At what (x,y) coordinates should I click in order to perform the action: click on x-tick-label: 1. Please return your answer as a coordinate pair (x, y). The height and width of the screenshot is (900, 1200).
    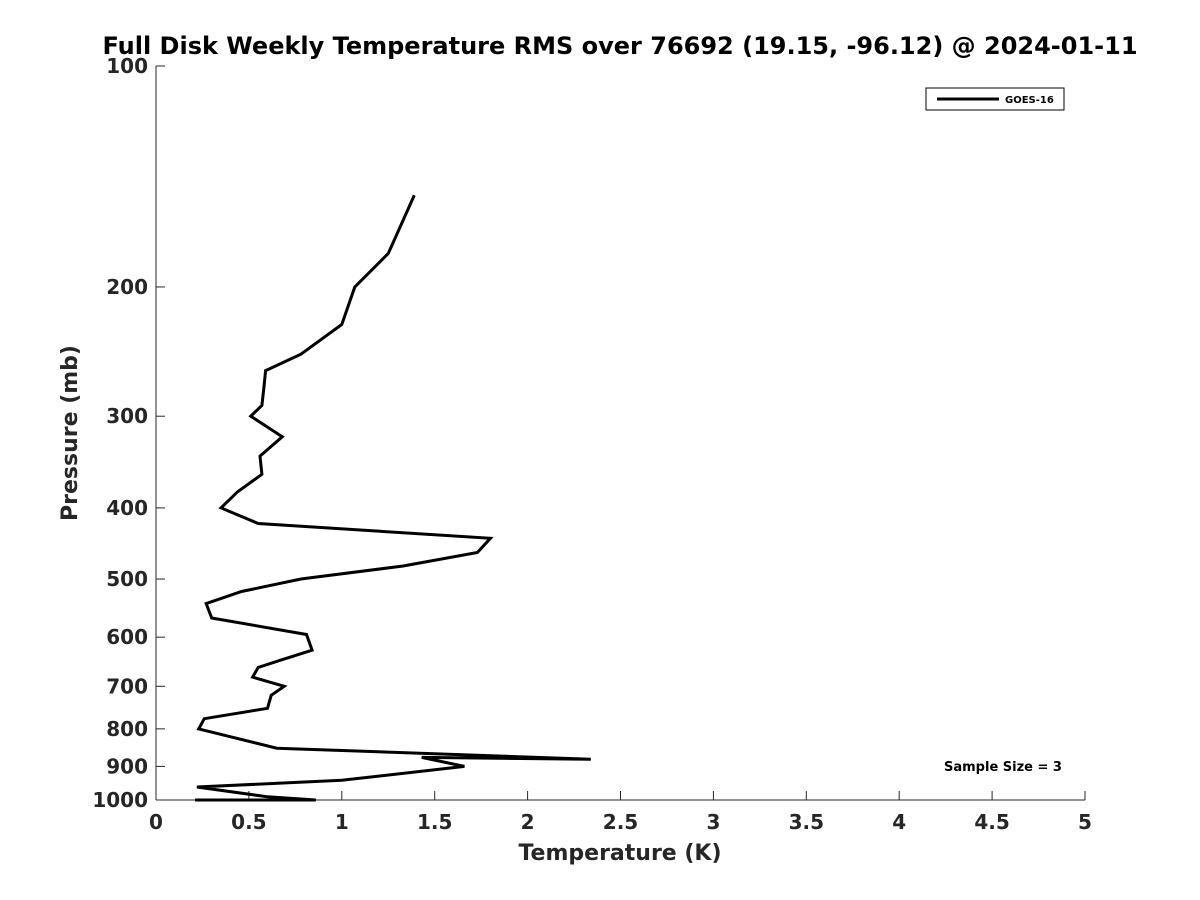
    Looking at the image, I should click on (342, 822).